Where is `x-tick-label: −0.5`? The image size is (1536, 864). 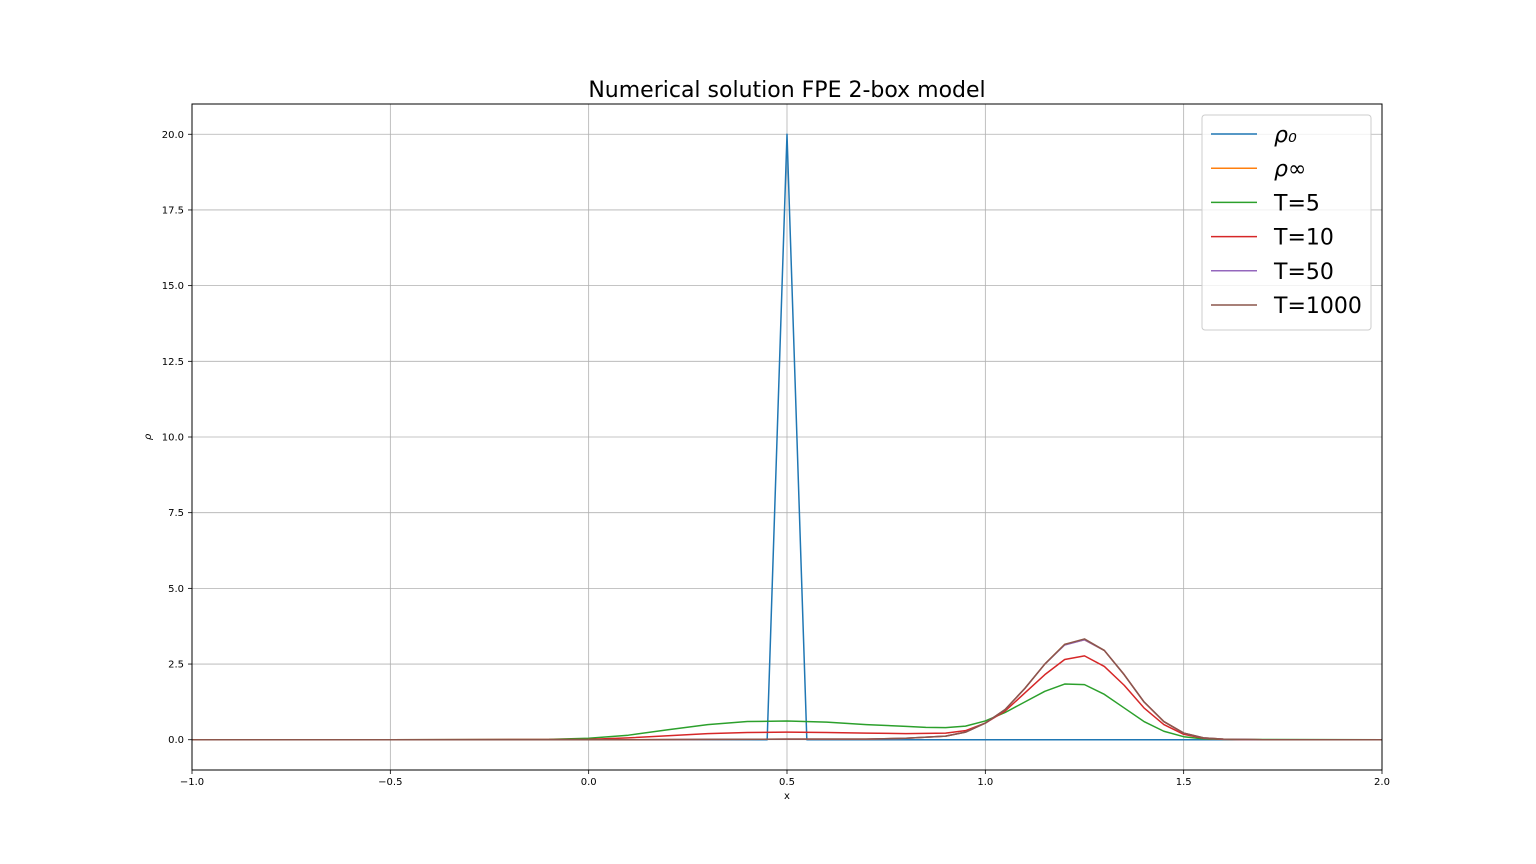
x-tick-label: −0.5 is located at coordinates (390, 782).